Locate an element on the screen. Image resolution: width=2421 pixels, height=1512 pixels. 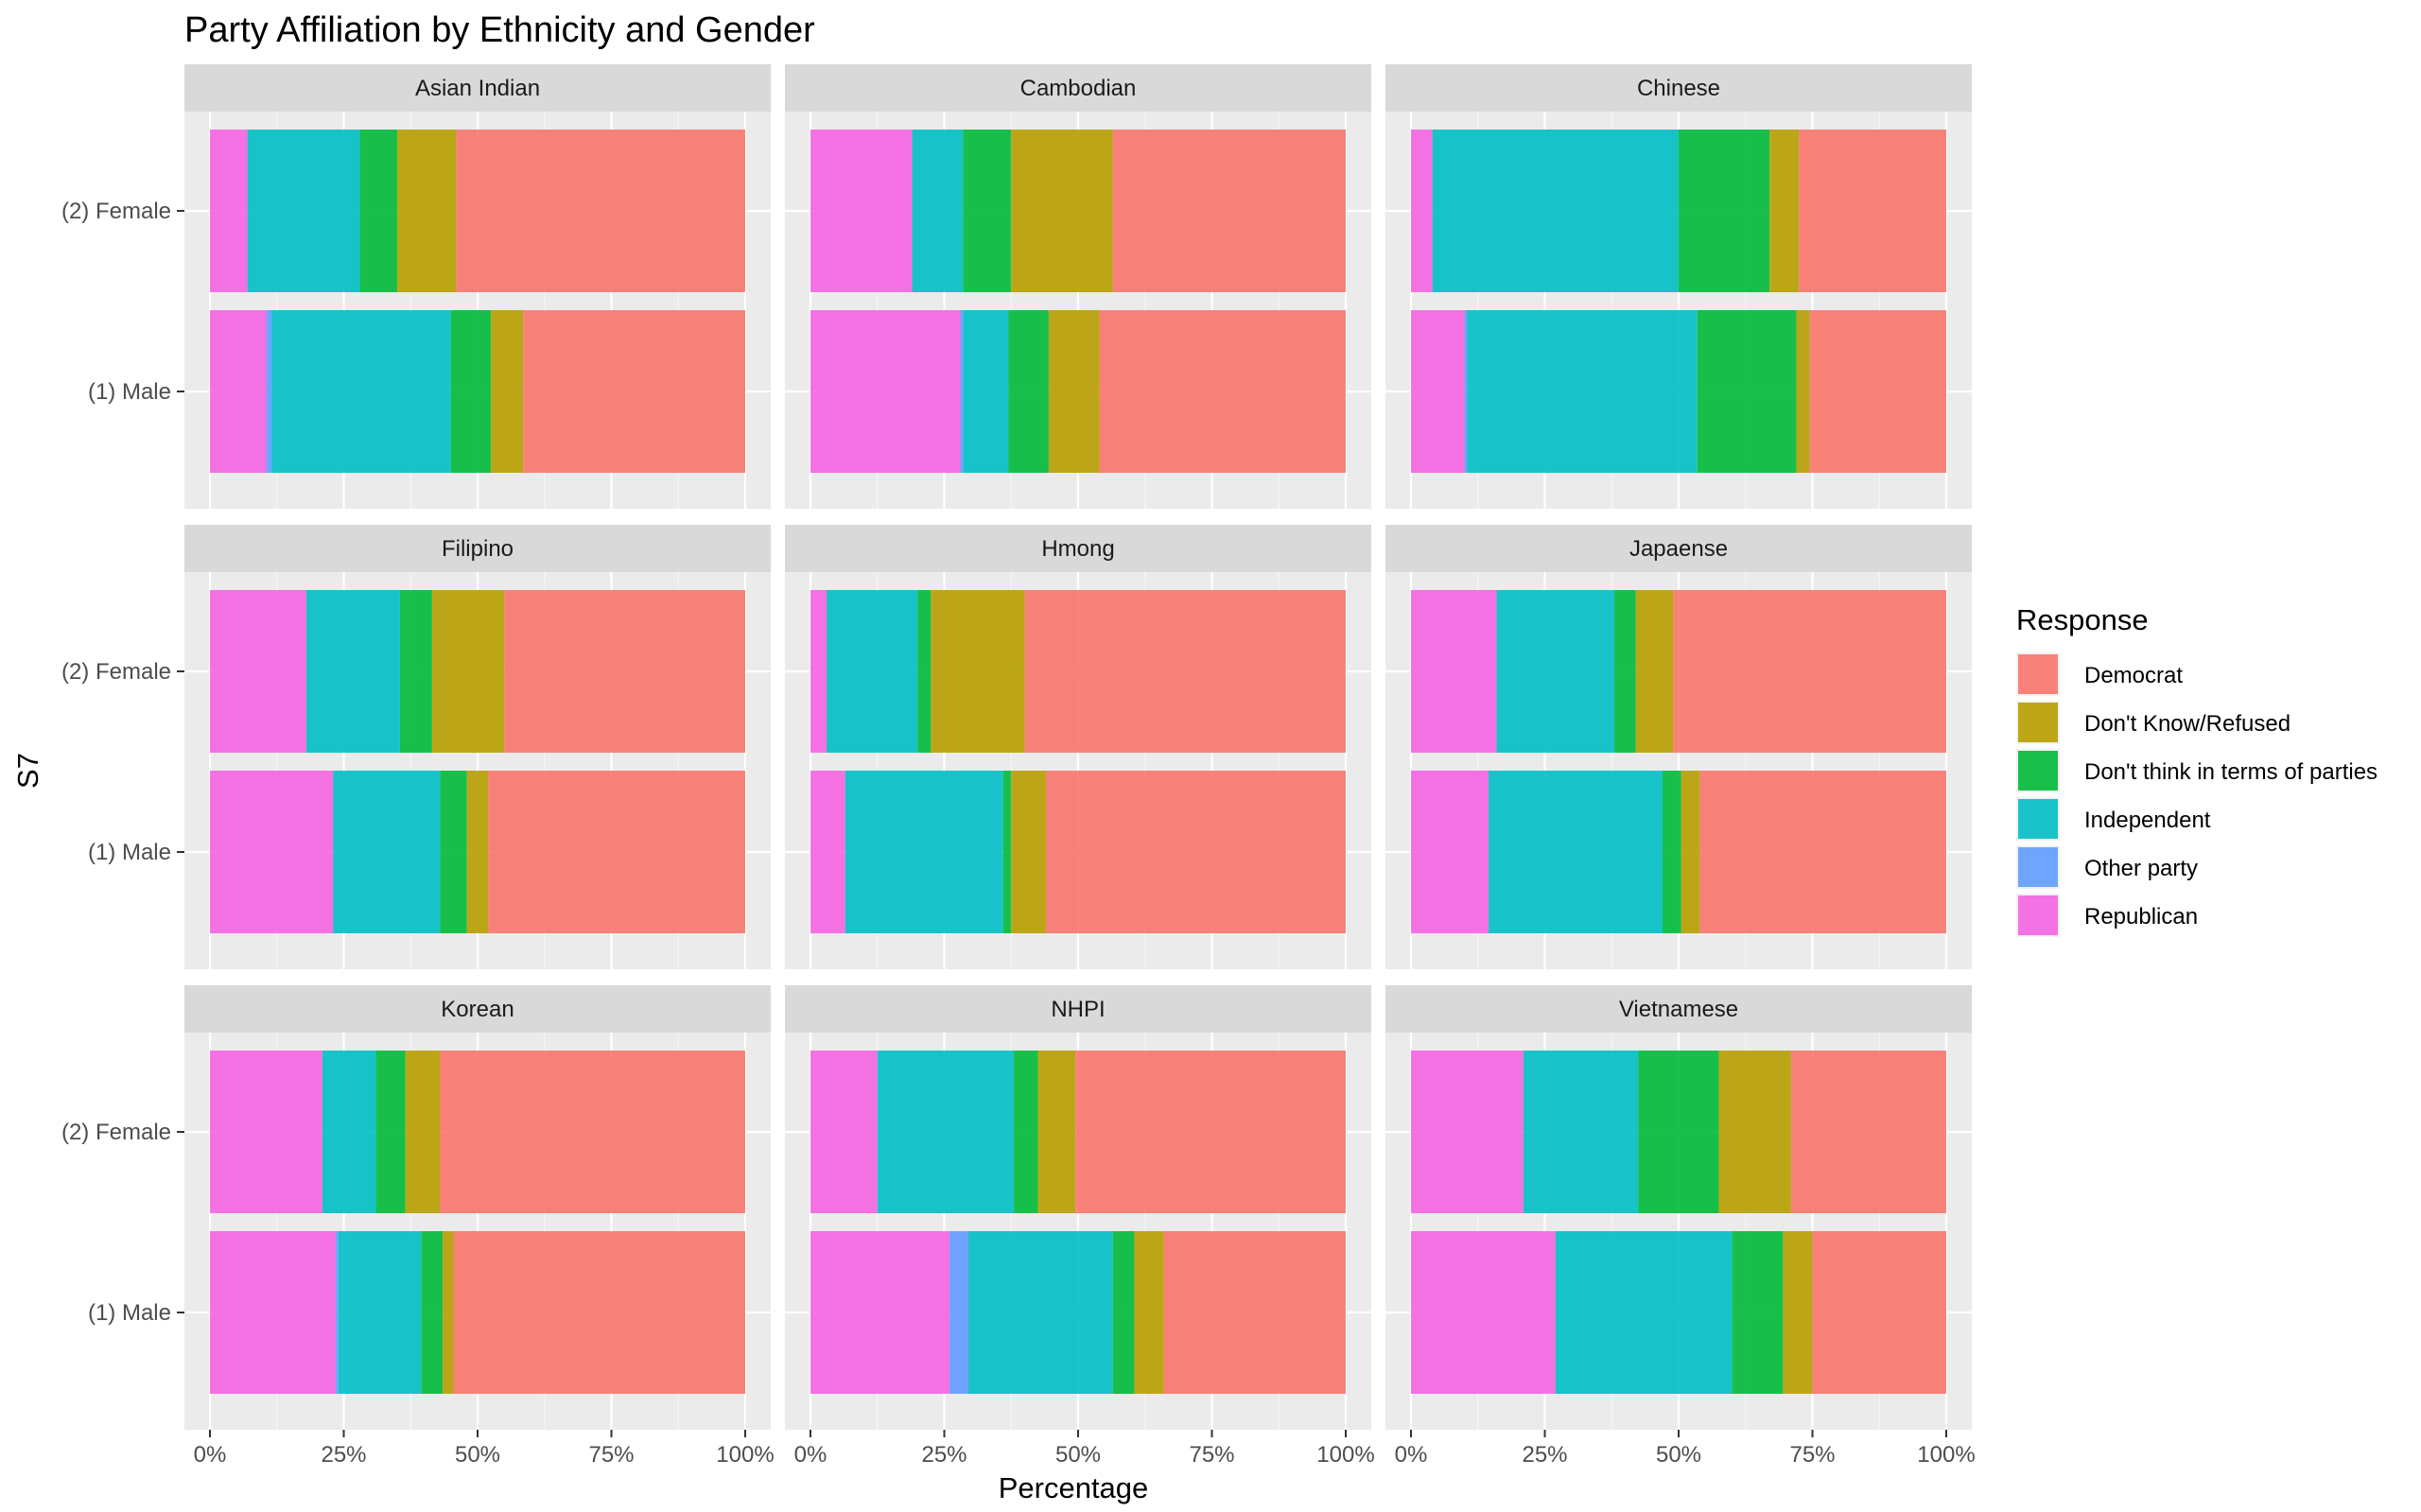
legend-label-don-t-think-in-terms-of-parties: Don't think in terms of parties is located at coordinates (2230, 772).